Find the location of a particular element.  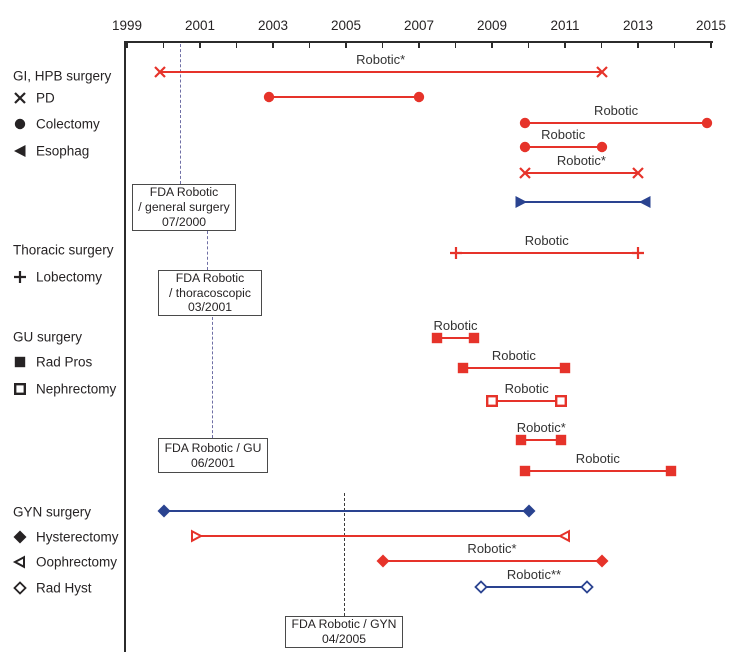

plus-legend-icon is located at coordinates (20, 277).